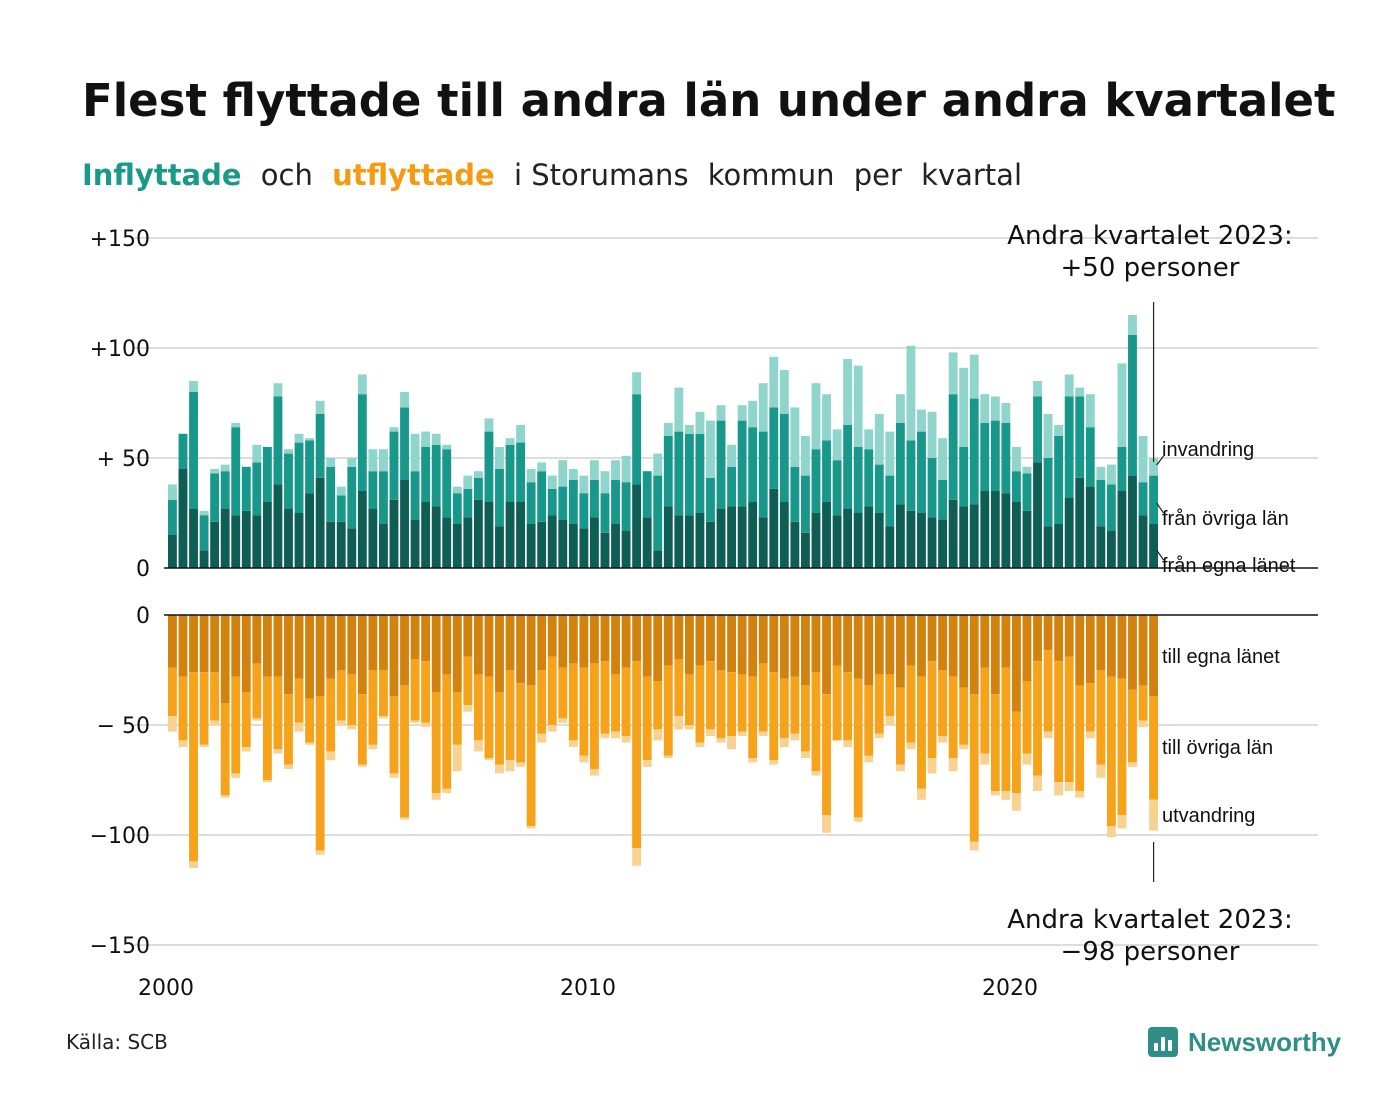  Describe the element at coordinates (1163, 1042) in the screenshot. I see `newsworthy-logo-icon` at that location.